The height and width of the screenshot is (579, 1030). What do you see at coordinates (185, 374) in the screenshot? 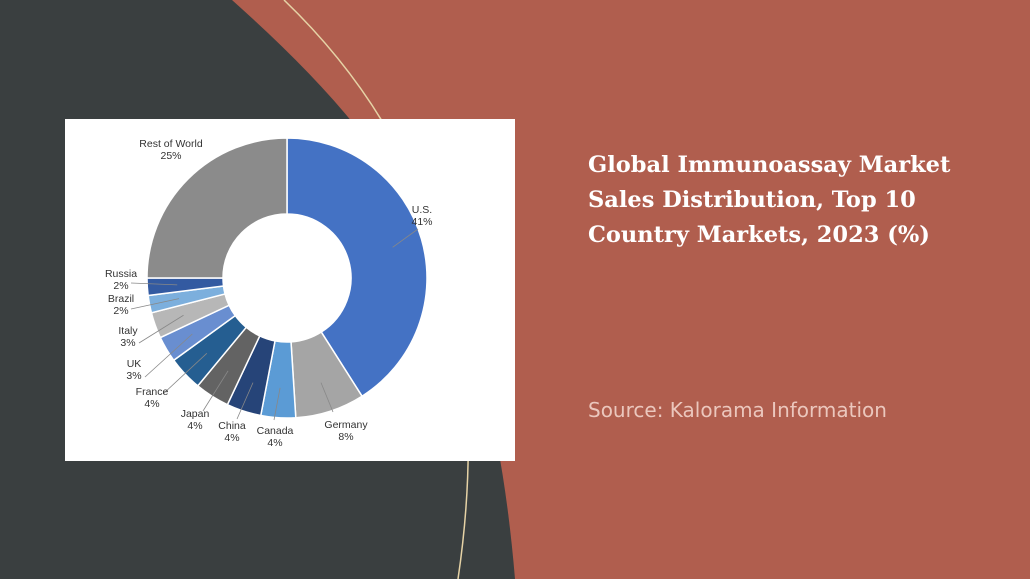
I see `leader-france` at bounding box center [185, 374].